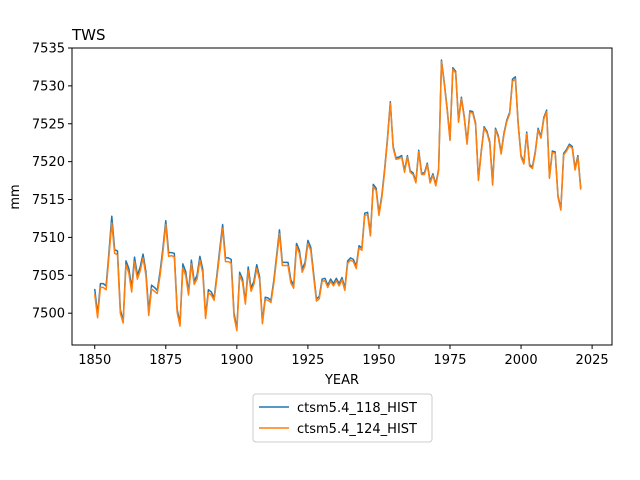  Describe the element at coordinates (236, 360) in the screenshot. I see `x-tick-label: 1900` at that location.